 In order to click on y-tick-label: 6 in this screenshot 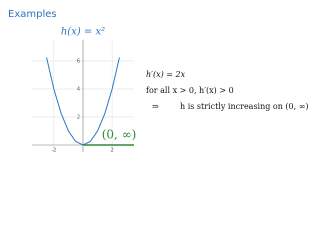, I will do `click(78, 62)`.